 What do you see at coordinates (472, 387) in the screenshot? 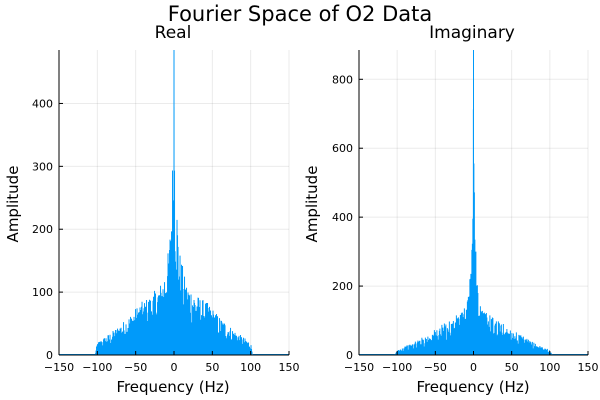
I see `imaginary-x-axis-label: Frequency (Hz)` at bounding box center [472, 387].